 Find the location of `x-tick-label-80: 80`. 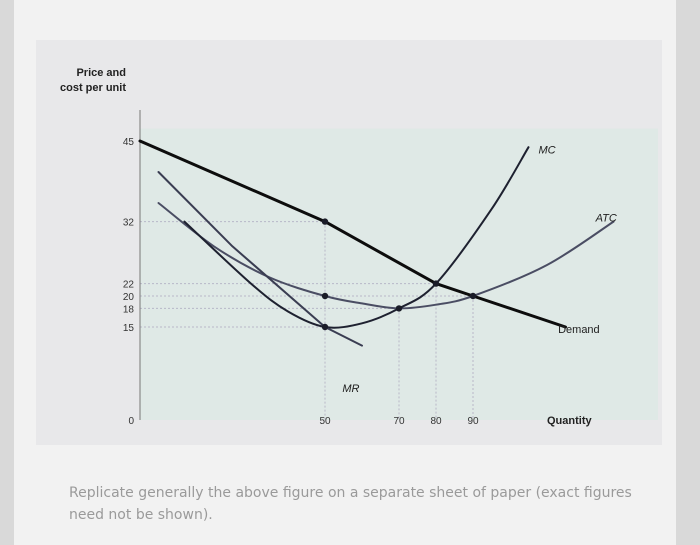

x-tick-label-80: 80 is located at coordinates (436, 421).